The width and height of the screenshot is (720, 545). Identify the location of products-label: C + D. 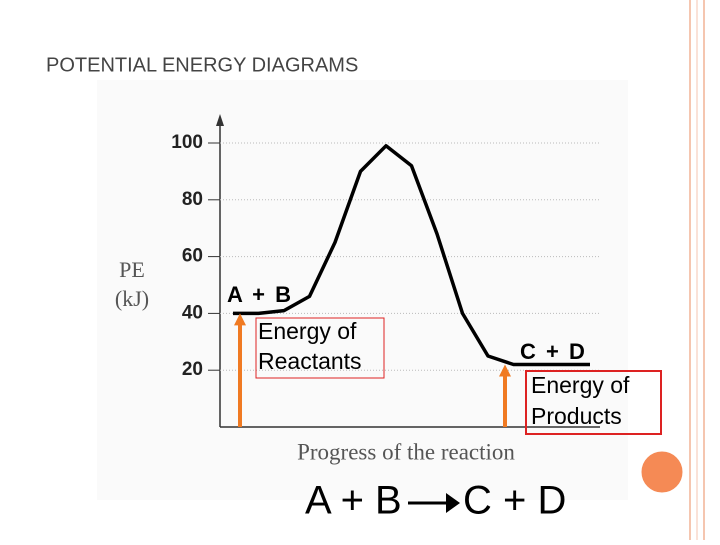
(553, 351).